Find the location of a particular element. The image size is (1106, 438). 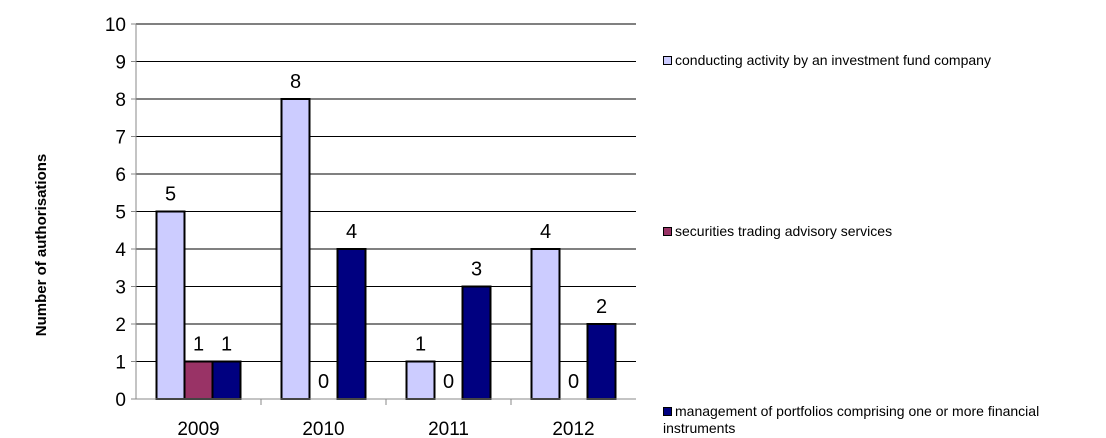

y-tick-label: 5 is located at coordinates (120, 213).